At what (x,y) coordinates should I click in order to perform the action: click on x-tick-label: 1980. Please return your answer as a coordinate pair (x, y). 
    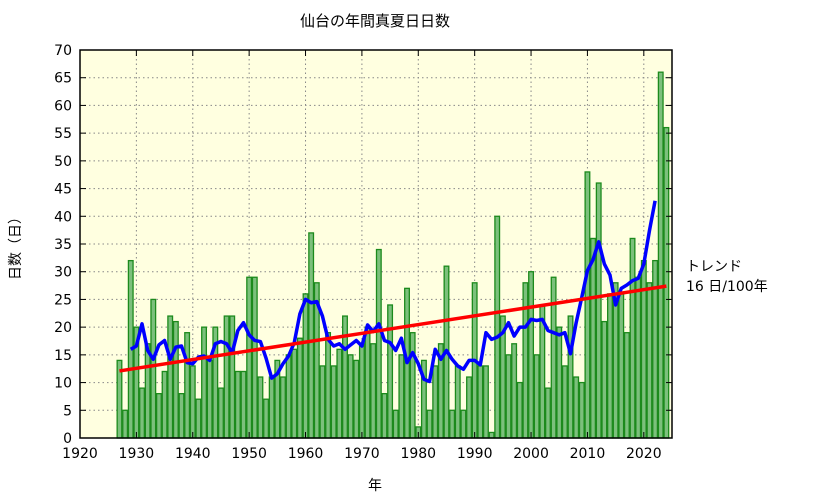
    Looking at the image, I should click on (418, 454).